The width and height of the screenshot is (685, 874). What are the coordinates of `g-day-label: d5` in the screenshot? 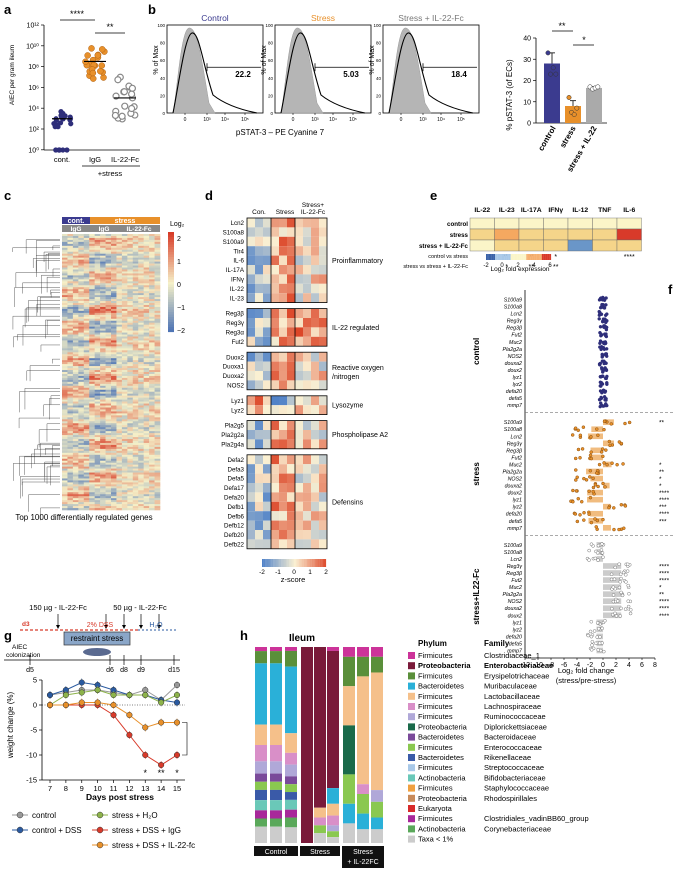 It's located at (30, 670).